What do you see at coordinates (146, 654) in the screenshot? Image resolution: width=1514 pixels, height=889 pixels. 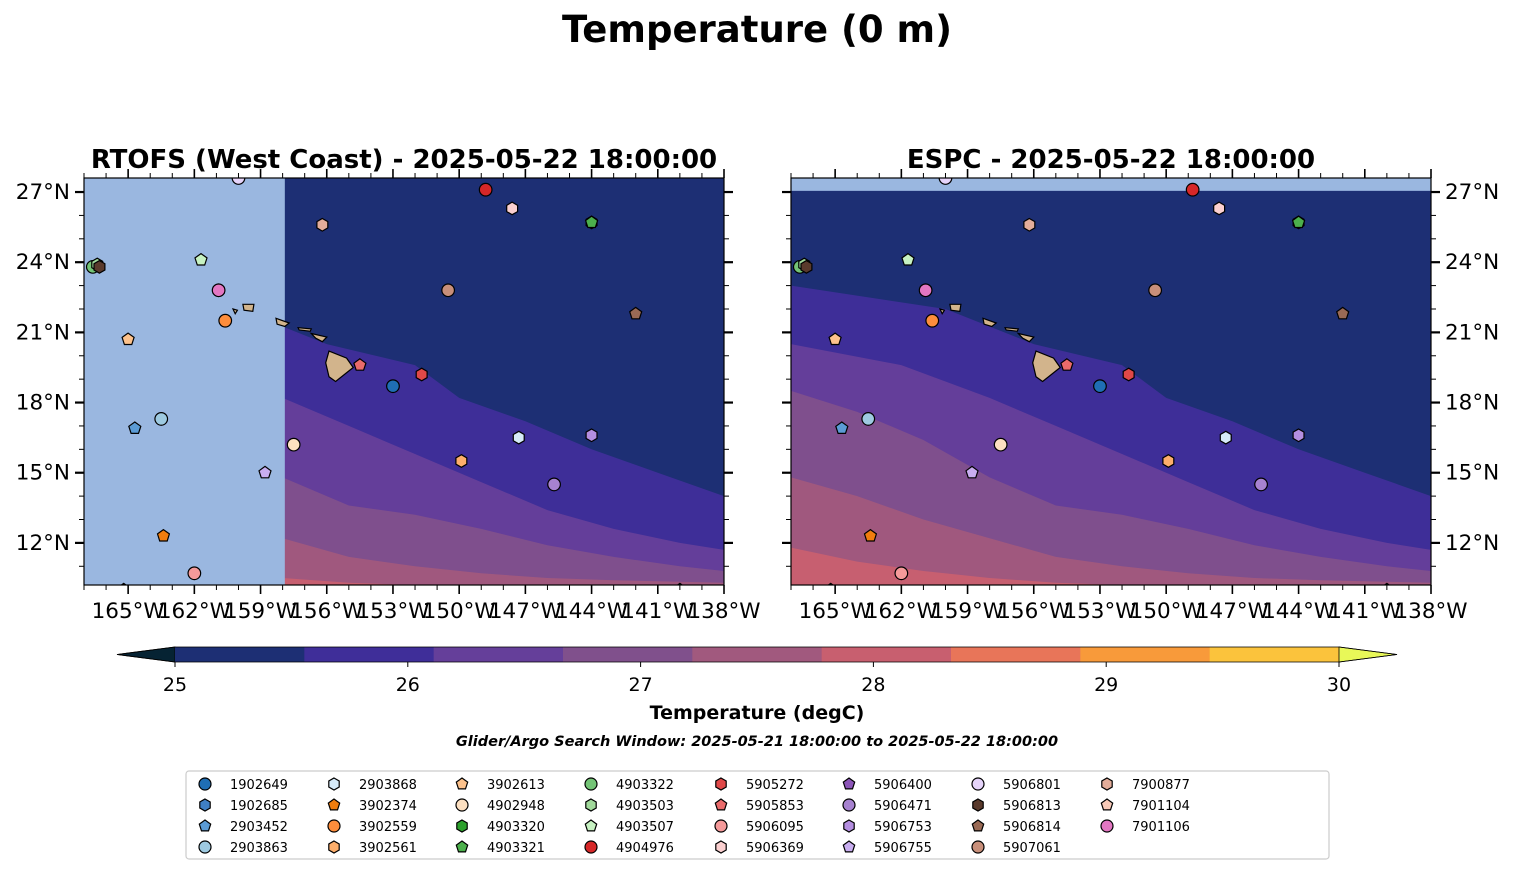 I see `colorbar-extend-low` at bounding box center [146, 654].